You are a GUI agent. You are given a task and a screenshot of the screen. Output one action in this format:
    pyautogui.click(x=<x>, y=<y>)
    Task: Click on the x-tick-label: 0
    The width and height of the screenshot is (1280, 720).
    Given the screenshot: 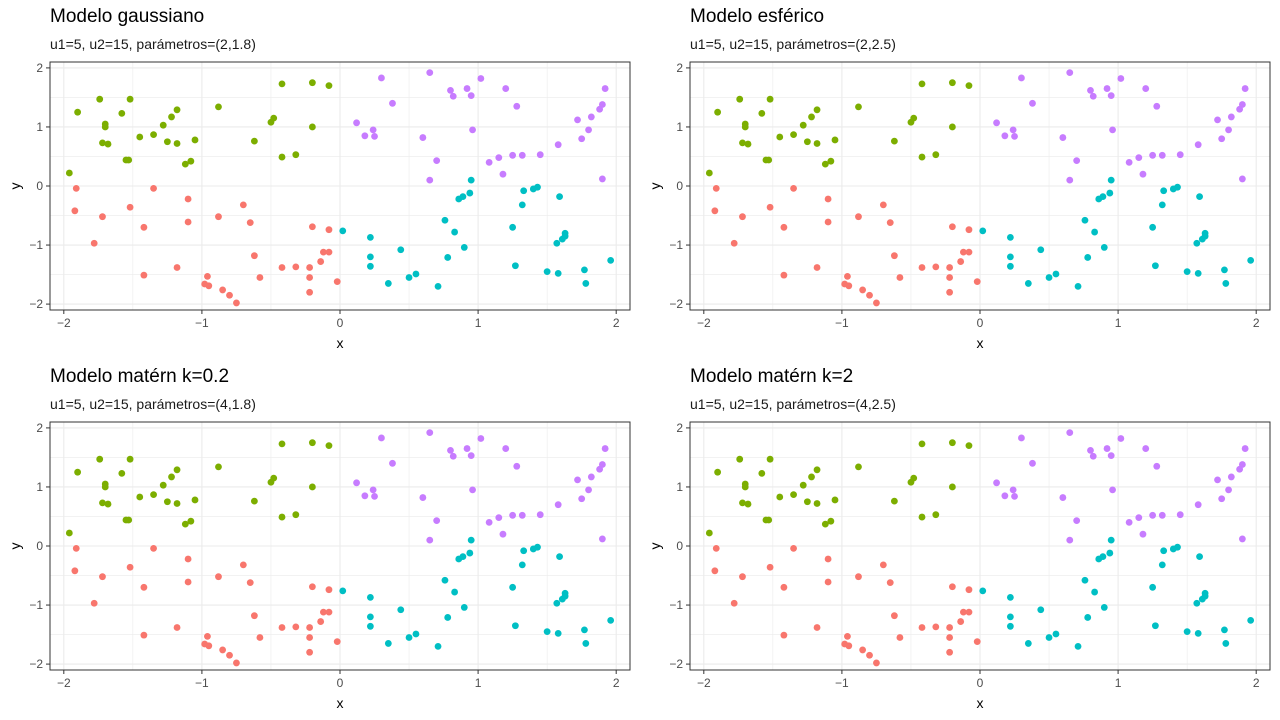 What is the action you would take?
    pyautogui.click(x=980, y=683)
    